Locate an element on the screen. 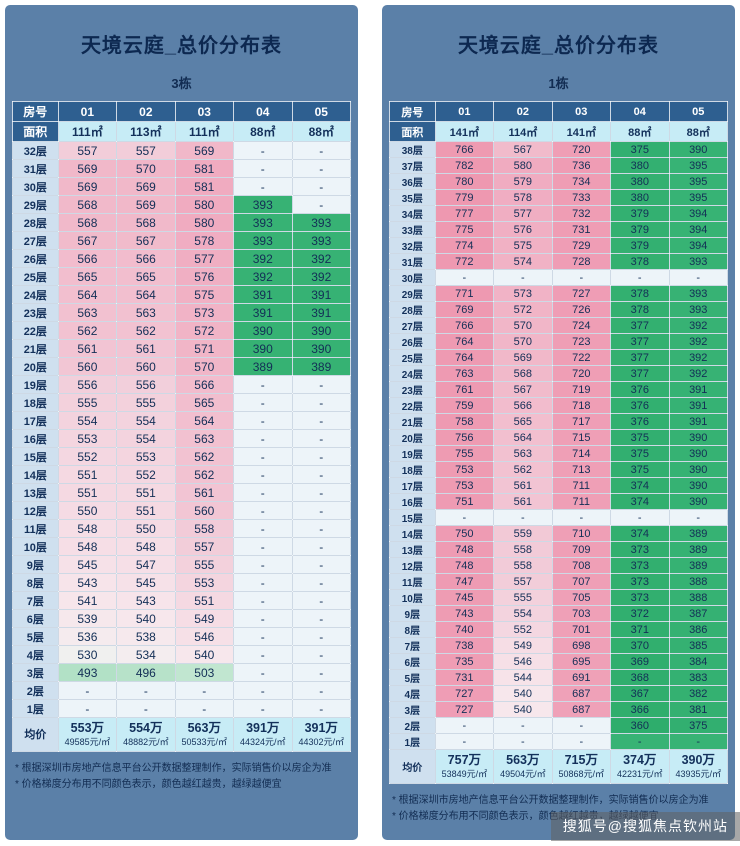  floor-label: 23层 is located at coordinates (412, 389).